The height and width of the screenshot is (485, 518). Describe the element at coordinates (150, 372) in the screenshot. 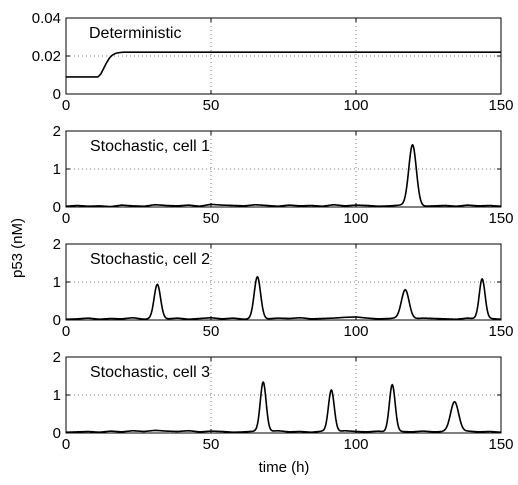

I see `panel-title: Stochastic, cell 3` at that location.